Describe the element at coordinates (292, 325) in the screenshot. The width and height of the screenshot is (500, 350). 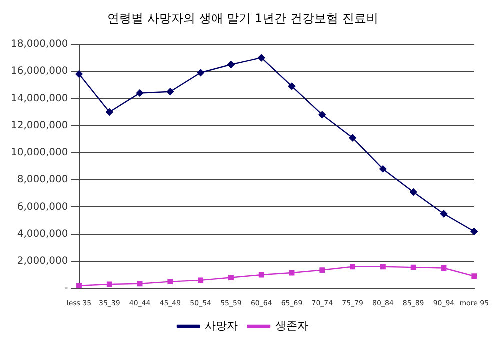
I see `legend-label: 생존자` at that location.